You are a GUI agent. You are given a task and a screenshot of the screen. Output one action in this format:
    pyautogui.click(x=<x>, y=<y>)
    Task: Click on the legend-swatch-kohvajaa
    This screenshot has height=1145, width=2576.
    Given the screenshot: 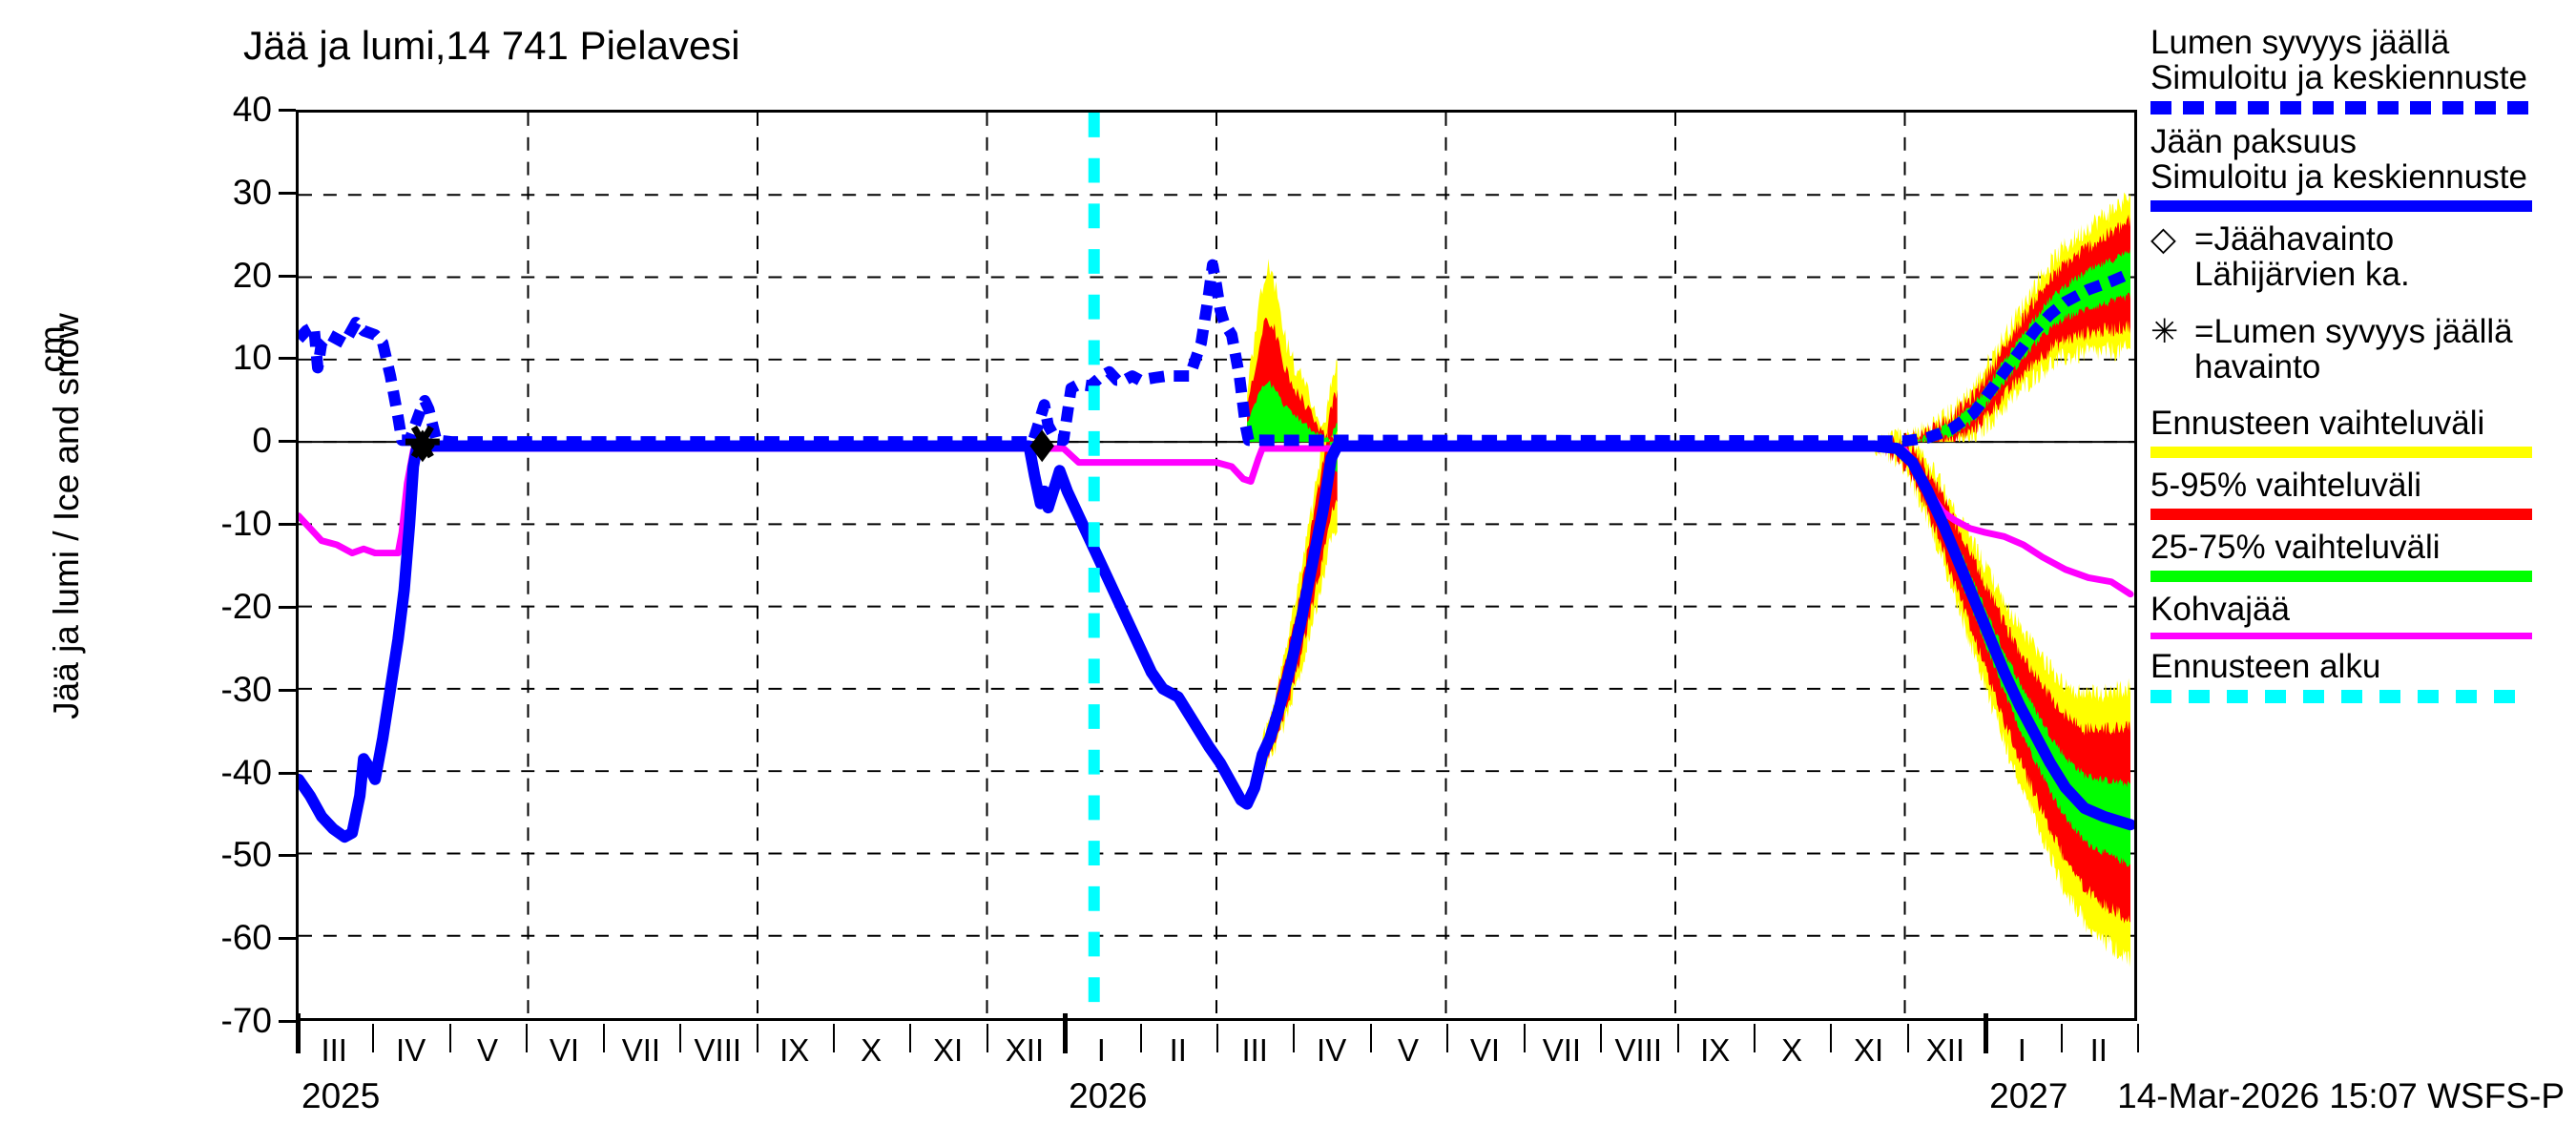 What is the action you would take?
    pyautogui.click(x=2341, y=637)
    